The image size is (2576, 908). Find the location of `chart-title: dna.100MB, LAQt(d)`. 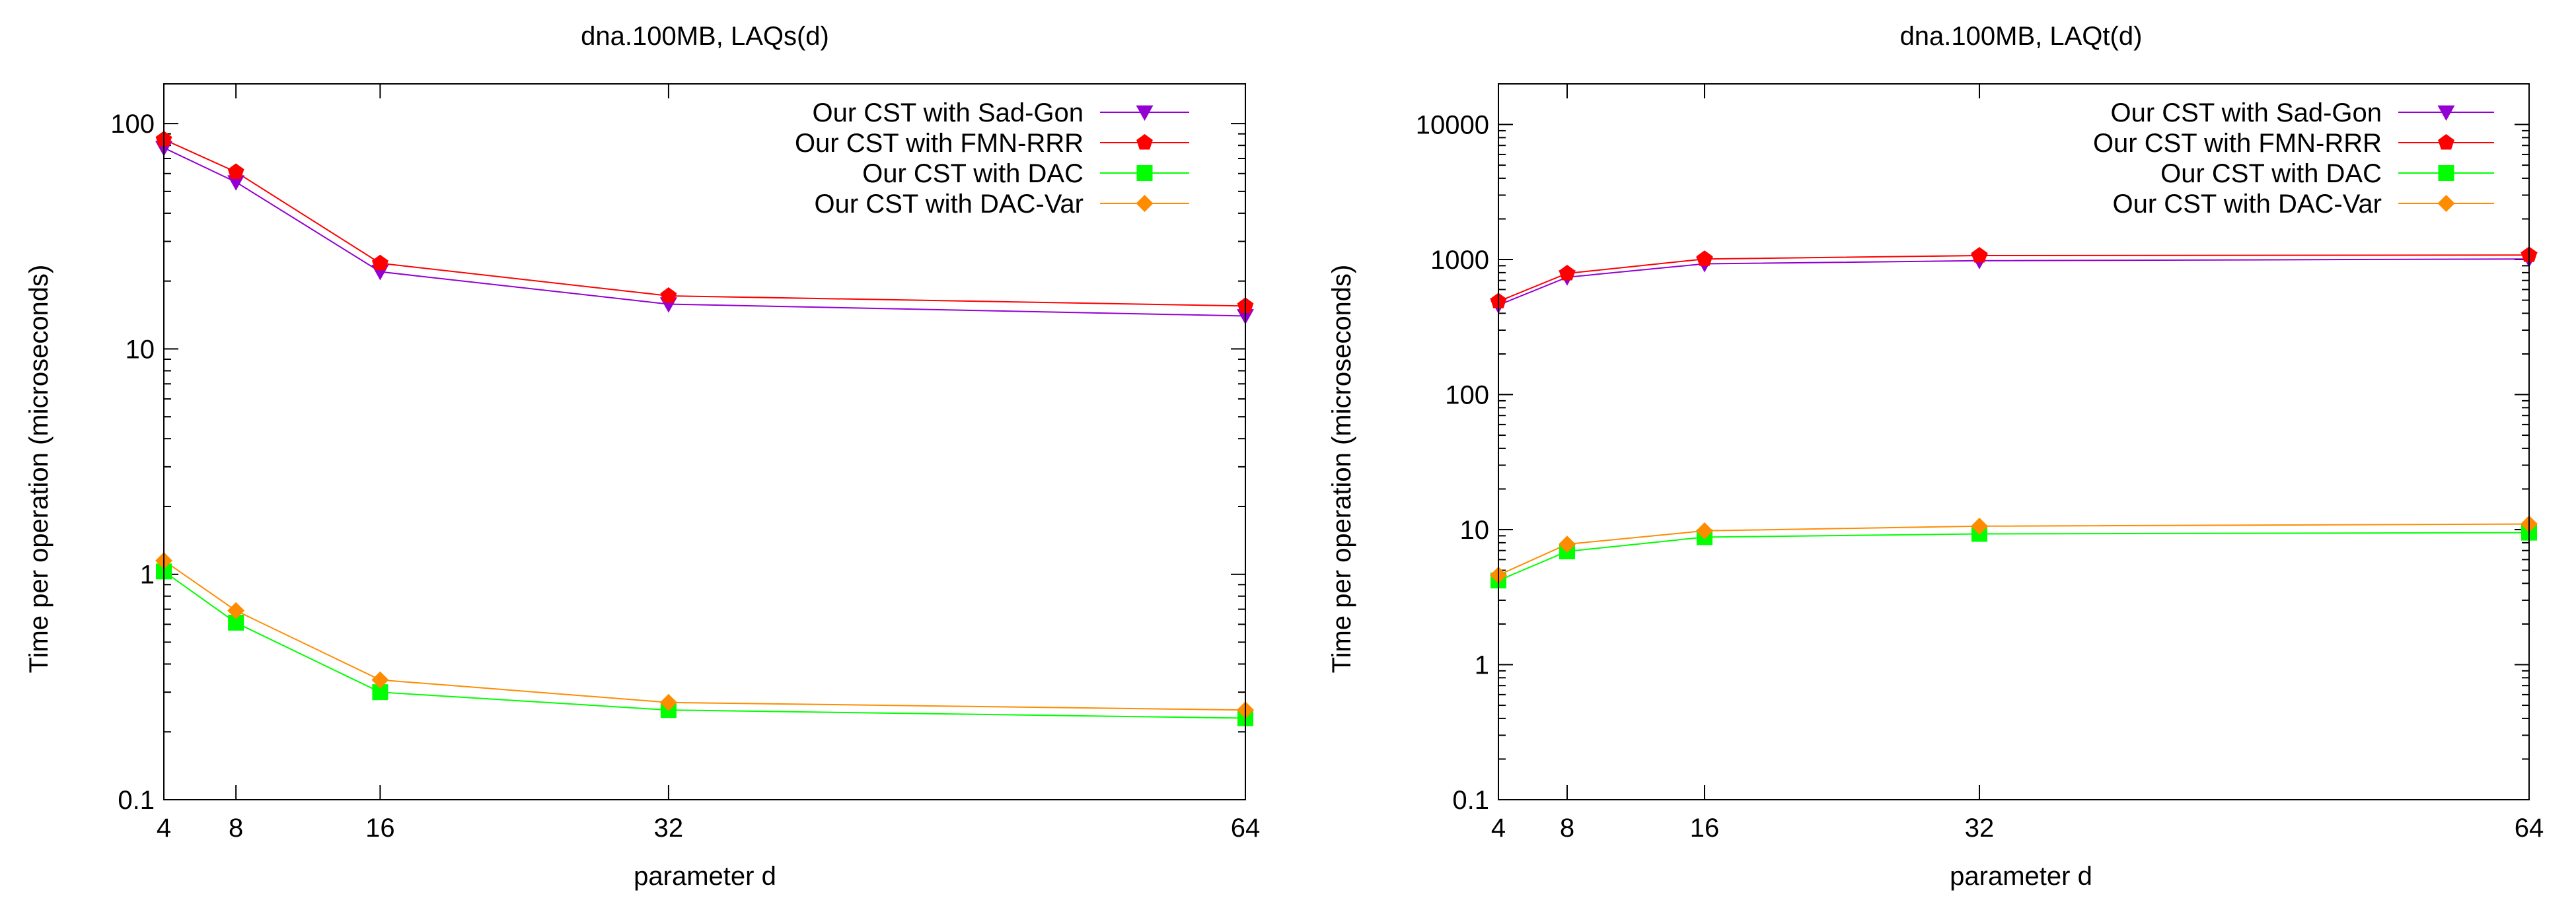

chart-title: dna.100MB, LAQt(d) is located at coordinates (2021, 36).